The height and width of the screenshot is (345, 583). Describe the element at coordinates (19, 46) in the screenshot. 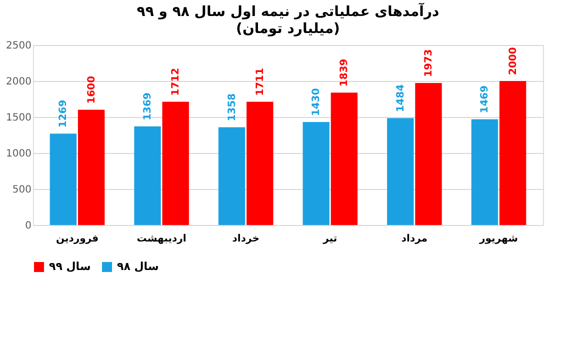

I see `y-tick-label: 2500` at that location.